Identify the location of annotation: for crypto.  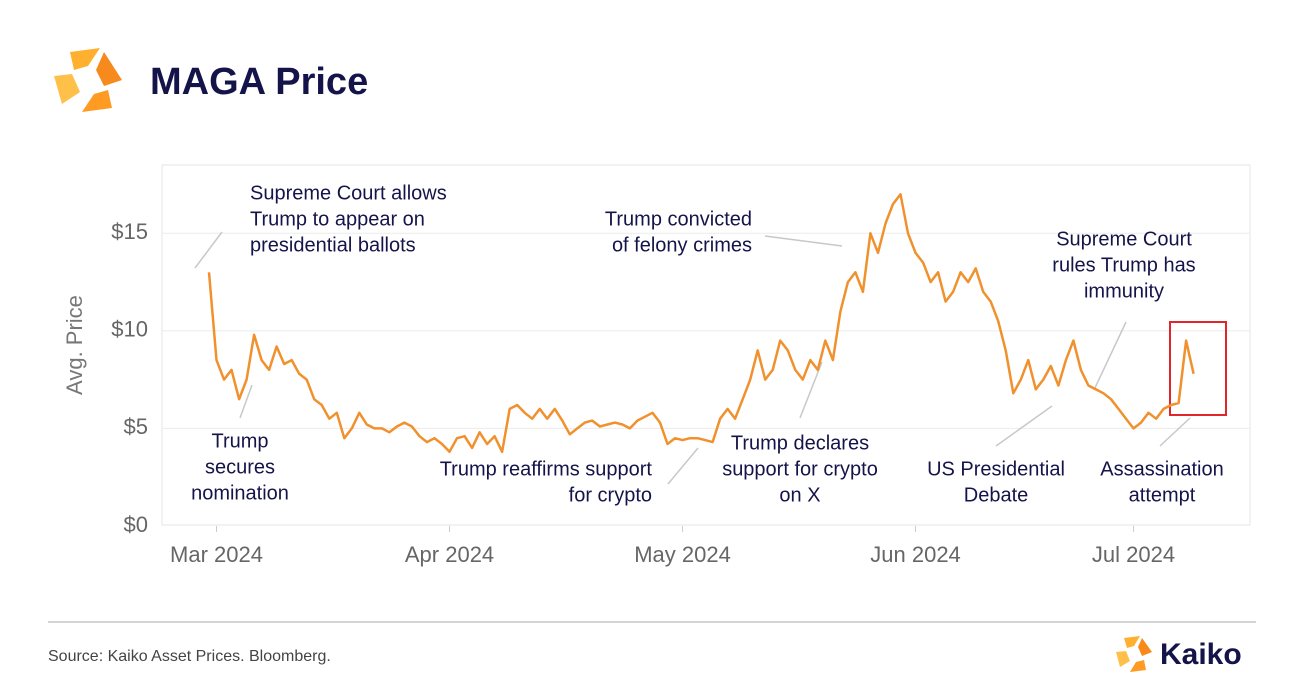
(610, 495).